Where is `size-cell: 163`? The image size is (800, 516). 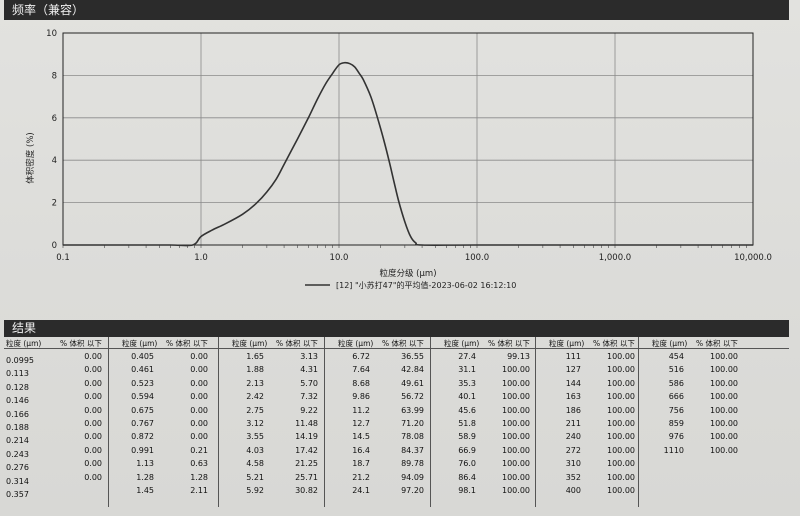 size-cell: 163 is located at coordinates (573, 397).